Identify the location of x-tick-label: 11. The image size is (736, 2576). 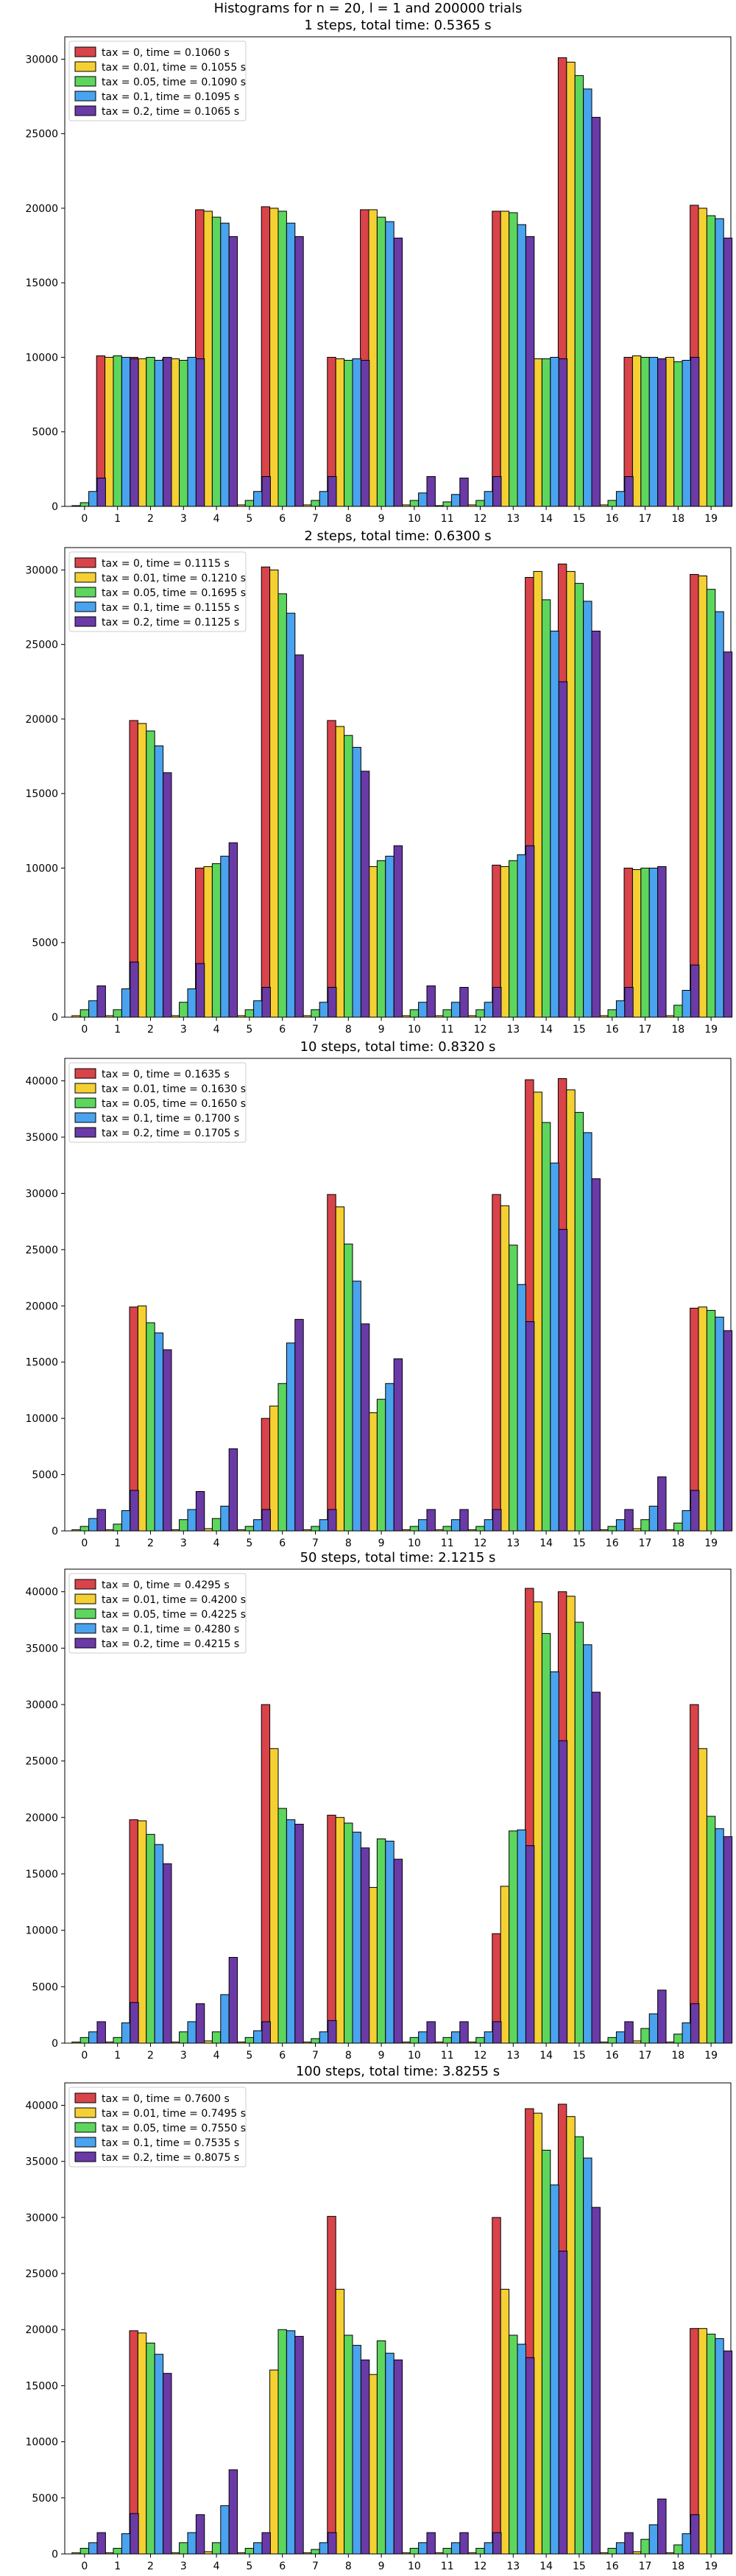
(447, 519).